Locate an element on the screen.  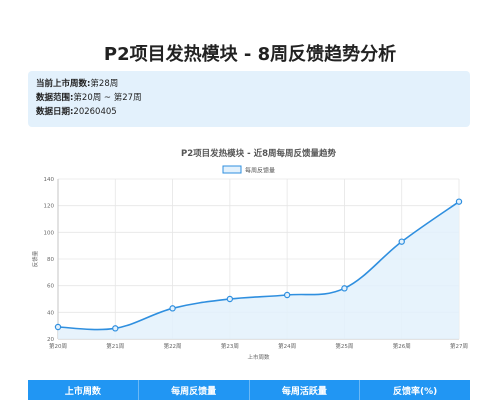
x-tick-label: 第24周 is located at coordinates (287, 346).